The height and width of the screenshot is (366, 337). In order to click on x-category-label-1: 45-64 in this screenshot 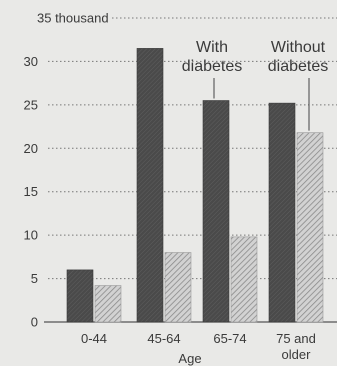, I will do `click(163, 338)`.